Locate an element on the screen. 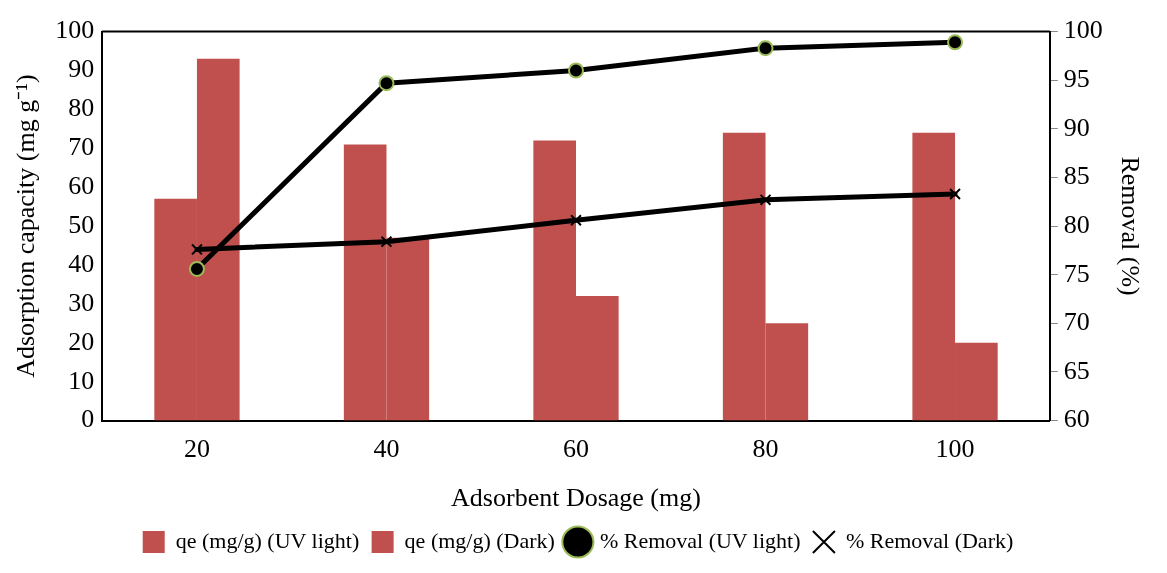 The height and width of the screenshot is (573, 1167). y-tick-label: 70 is located at coordinates (81, 147).